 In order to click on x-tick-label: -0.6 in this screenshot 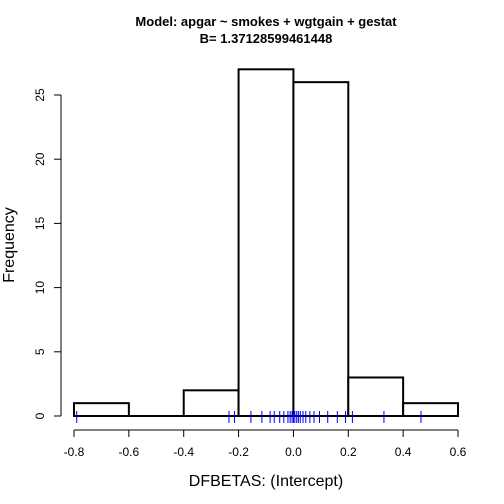, I will do `click(129, 452)`.